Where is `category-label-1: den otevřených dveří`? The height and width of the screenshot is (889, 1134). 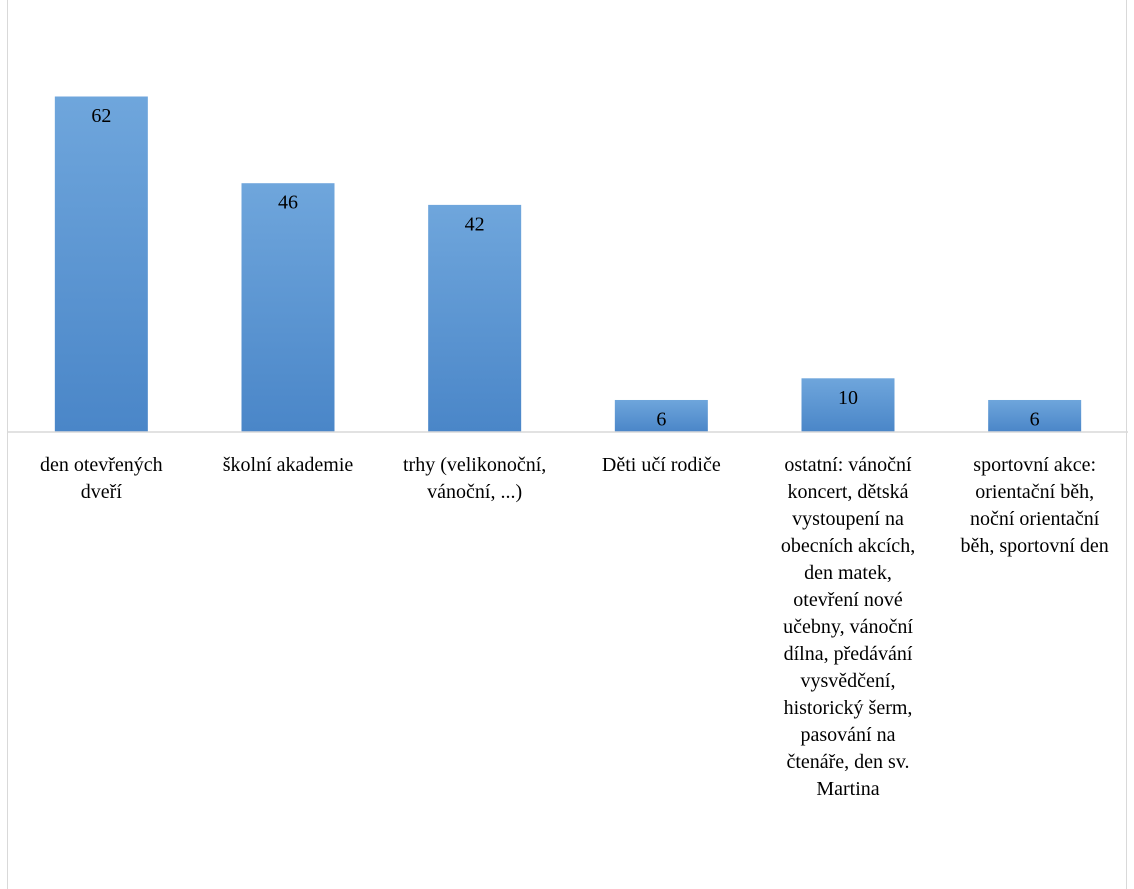 category-label-1: den otevřených dveří is located at coordinates (101, 478).